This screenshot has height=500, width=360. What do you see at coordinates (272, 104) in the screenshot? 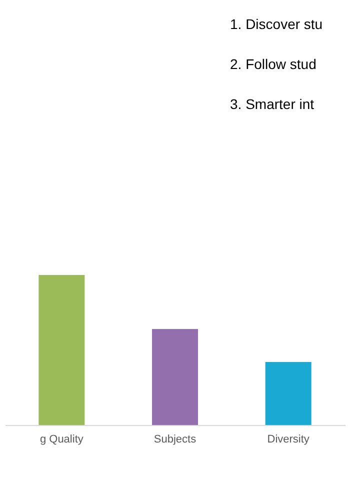
I see `text: 3. Smarter int` at bounding box center [272, 104].